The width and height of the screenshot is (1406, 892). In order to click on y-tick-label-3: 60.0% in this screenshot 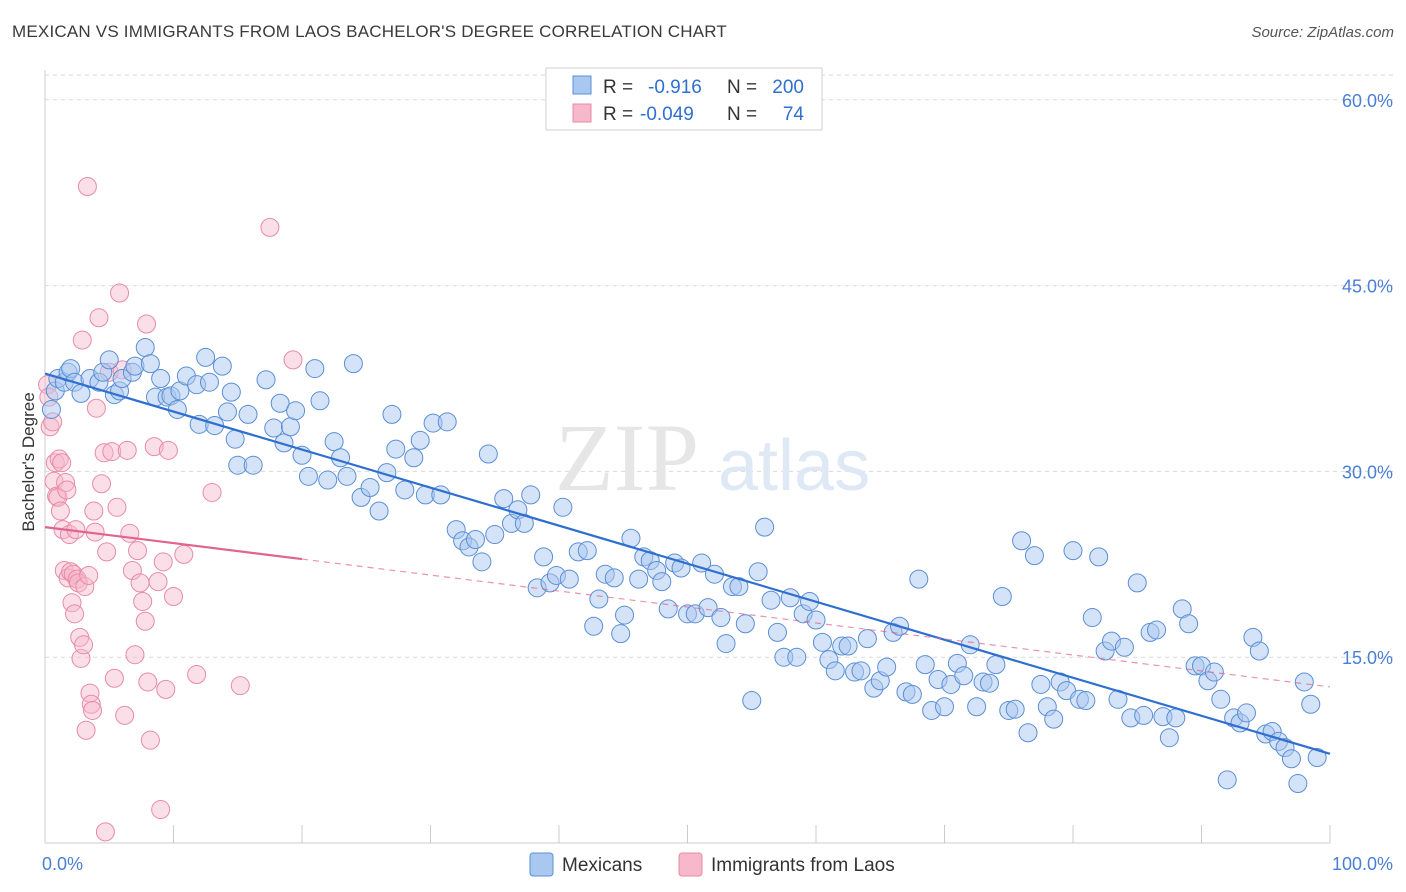, I will do `click(1367, 101)`.